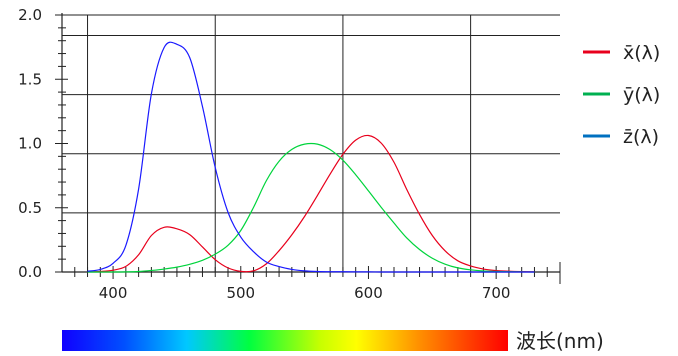  What do you see at coordinates (30, 208) in the screenshot?
I see `y-tick-label: 0.5` at bounding box center [30, 208].